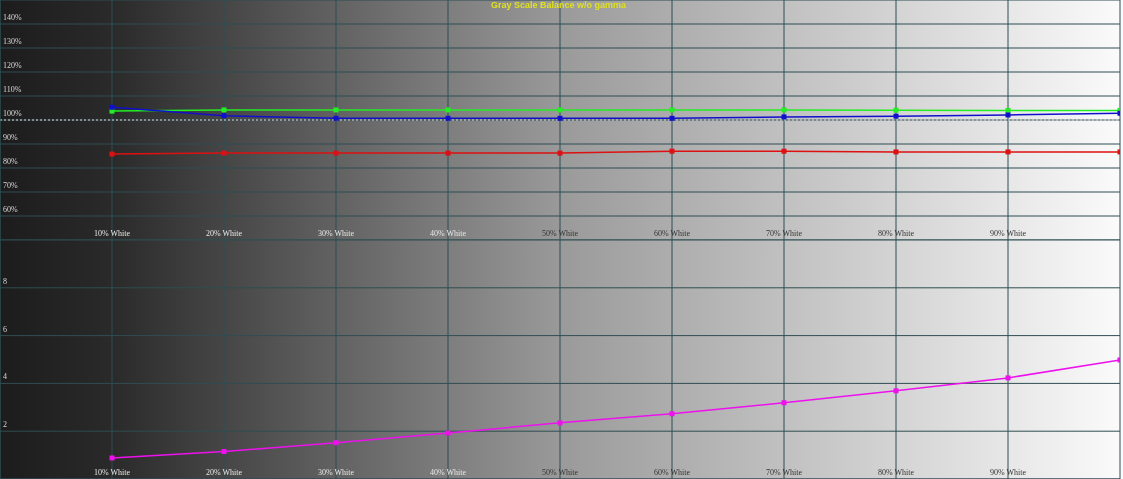  I want to click on y-tick-label: 70%, so click(10, 185).